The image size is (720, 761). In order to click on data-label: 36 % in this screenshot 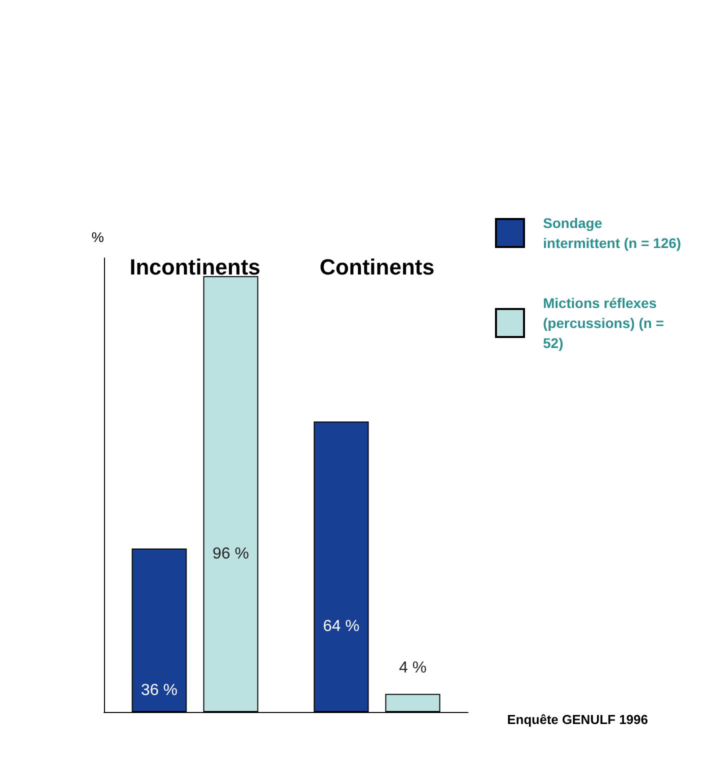, I will do `click(159, 690)`.